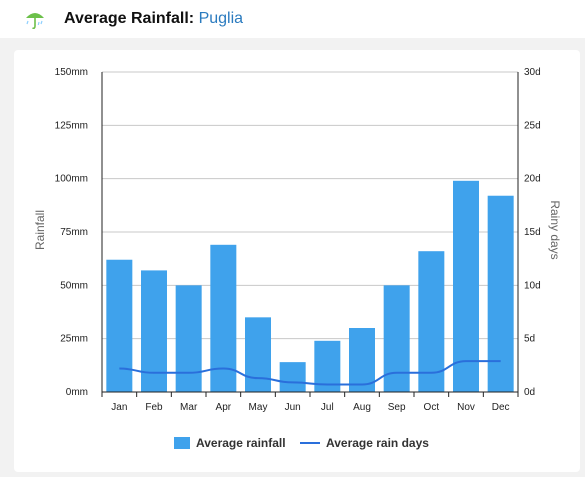  Describe the element at coordinates (224, 407) in the screenshot. I see `x-tick-label: Apr` at that location.